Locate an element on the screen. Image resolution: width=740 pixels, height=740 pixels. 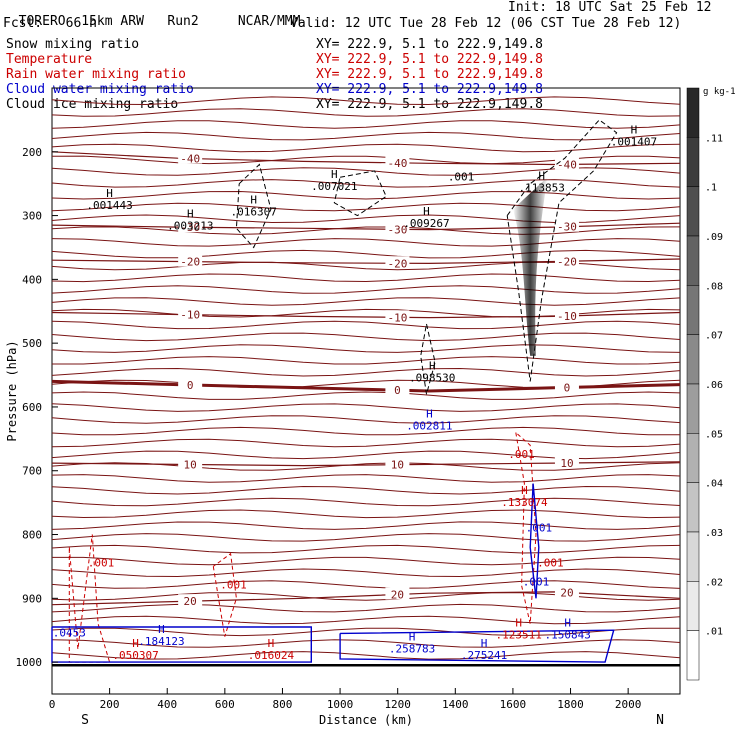
temperature-contour-label: 0 is located at coordinates (567, 387).